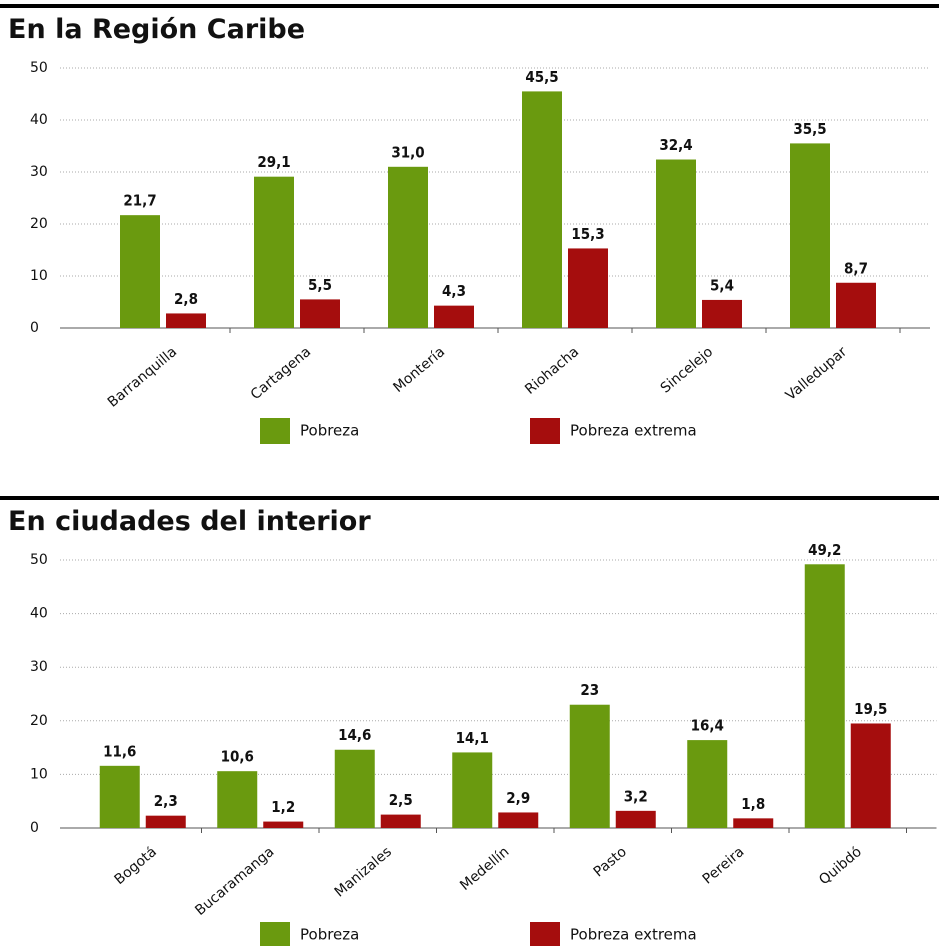 The width and height of the screenshot is (939, 946). What do you see at coordinates (636, 796) in the screenshot?
I see `value-label: 3,2` at bounding box center [636, 796].